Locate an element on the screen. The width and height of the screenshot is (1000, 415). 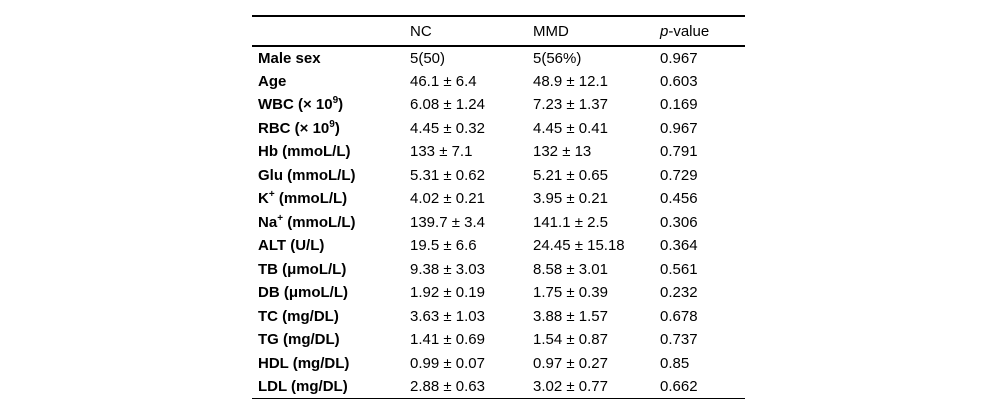
table-row: TC (mg/DL) 3.63 ± 1.03 3.88 ± 1.57 0.678 is located at coordinates (498, 317).